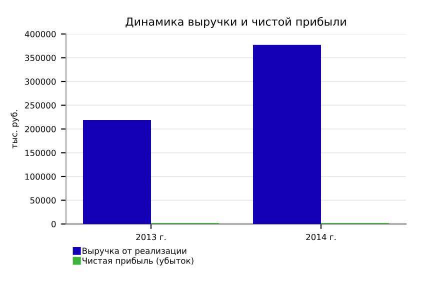  Describe the element at coordinates (40, 176) in the screenshot. I see `y-tick-label: 100000` at that location.